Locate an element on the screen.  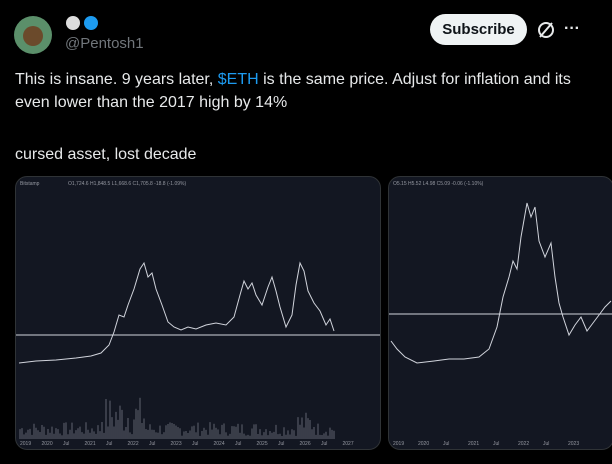
verified-badge is located at coordinates (91, 23).